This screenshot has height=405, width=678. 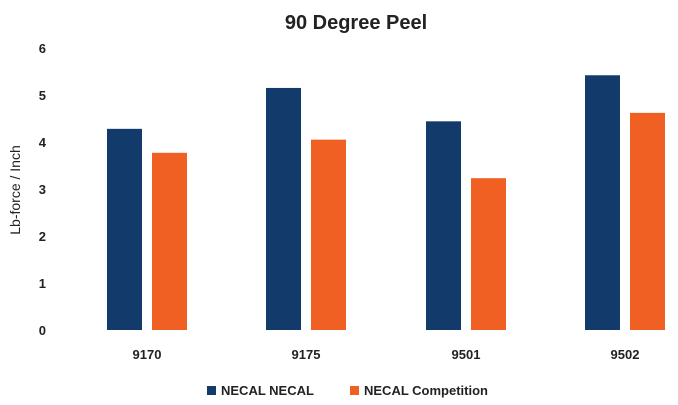 What do you see at coordinates (147, 354) in the screenshot?
I see `x-tick-label: 9170` at bounding box center [147, 354].